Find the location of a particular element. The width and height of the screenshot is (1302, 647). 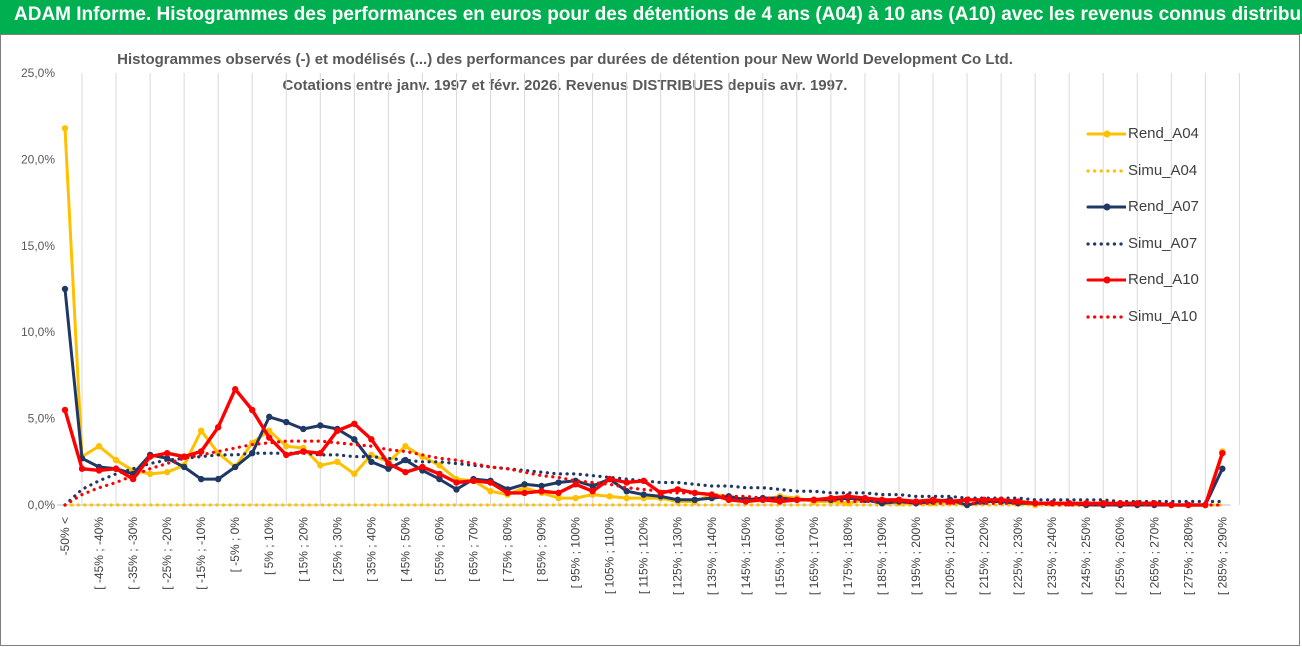

x-tick-label: [ 115% ; 120% is located at coordinates (644, 555).